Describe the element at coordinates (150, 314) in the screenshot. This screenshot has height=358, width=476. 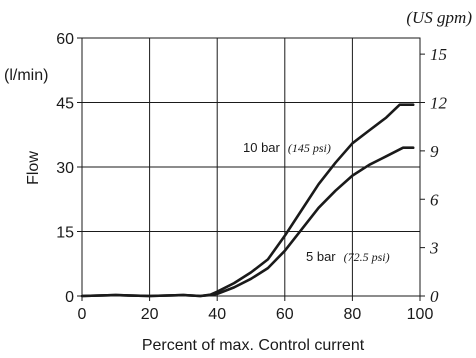
I see `x-tick-label: 20` at that location.